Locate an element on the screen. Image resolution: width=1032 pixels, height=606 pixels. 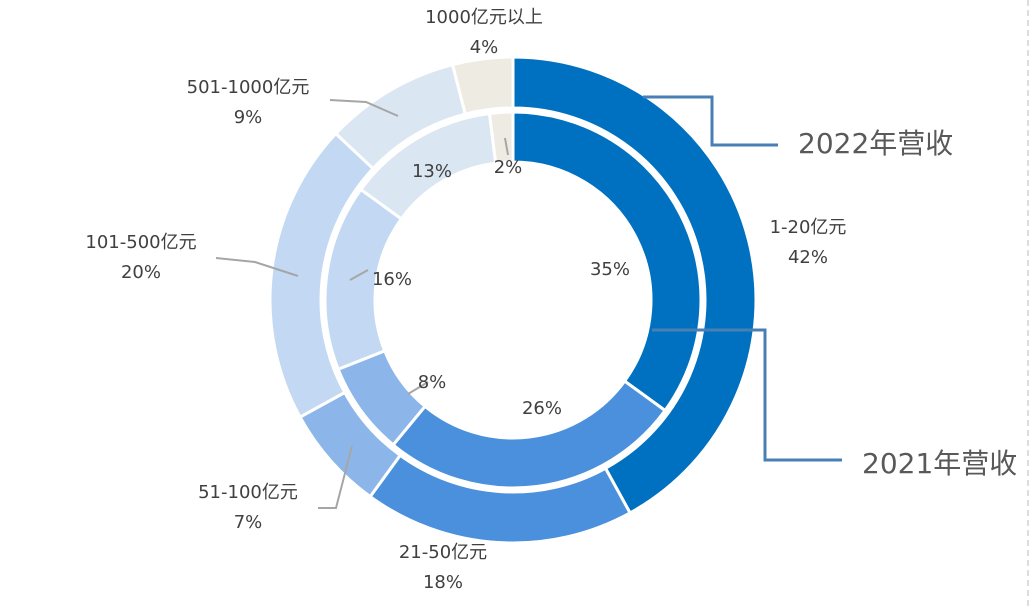
category-label: 101-500亿元 is located at coordinates (140, 242).